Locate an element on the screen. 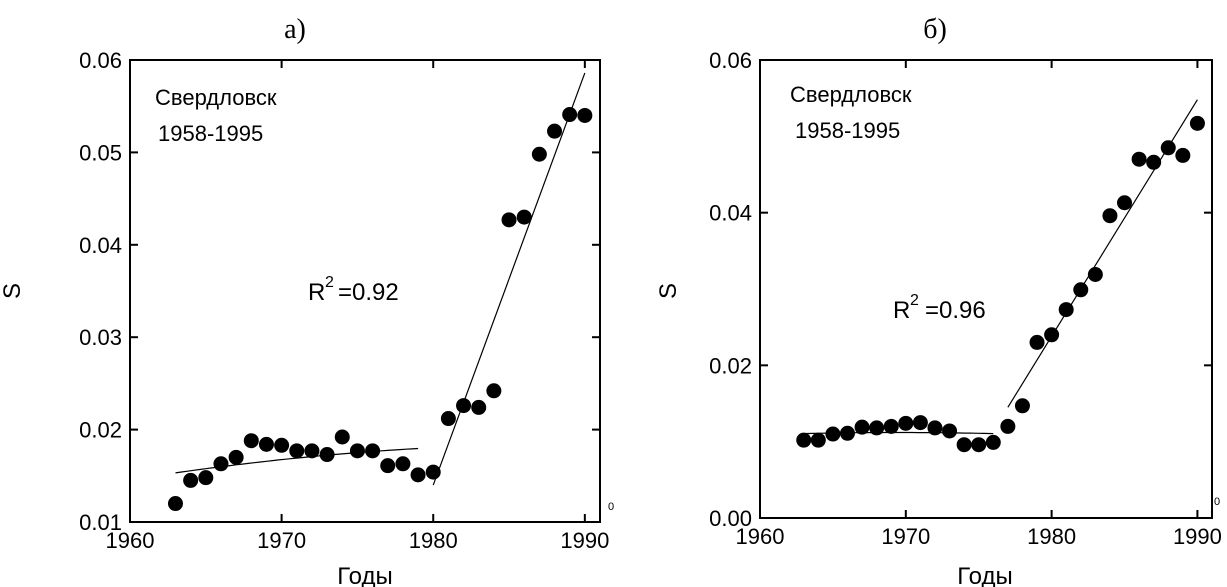 Image resolution: width=1227 pixels, height=587 pixels. panel-label: б) is located at coordinates (935, 29).